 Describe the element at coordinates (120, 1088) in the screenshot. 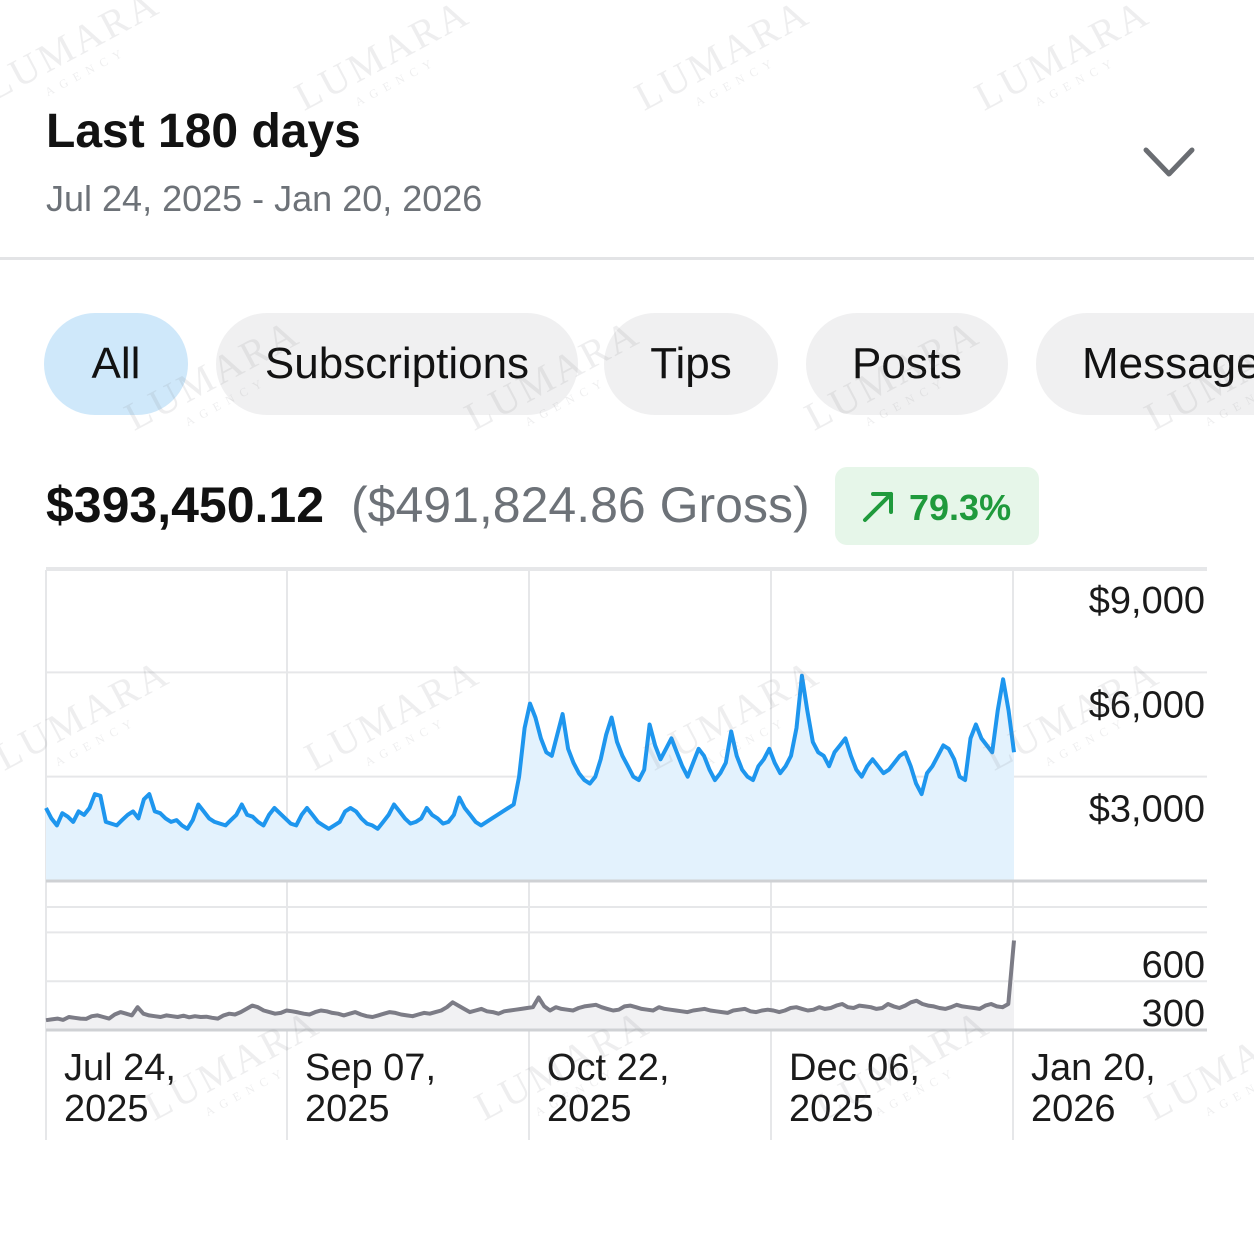

I see `x-tick-label: Jul 24, 2025` at that location.